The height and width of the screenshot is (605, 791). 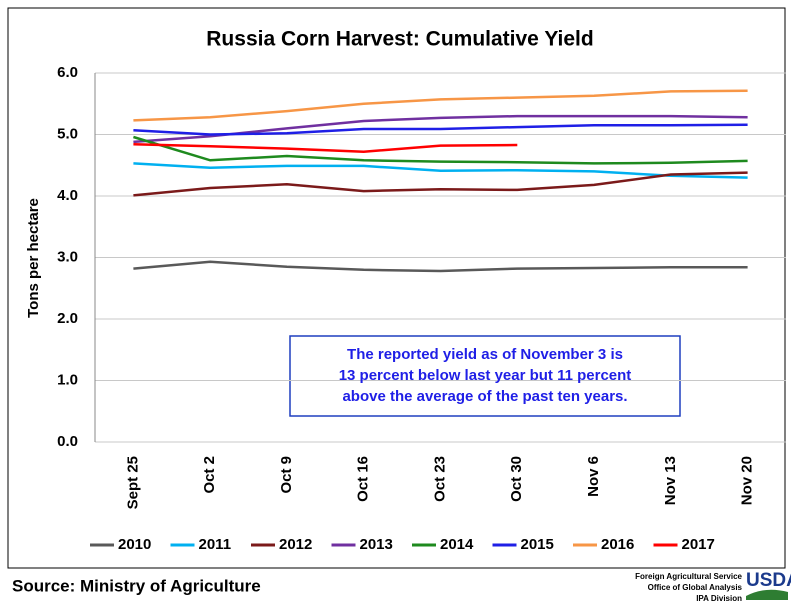 What do you see at coordinates (747, 480) in the screenshot?
I see `x-tick-label: Nov 20` at bounding box center [747, 480].